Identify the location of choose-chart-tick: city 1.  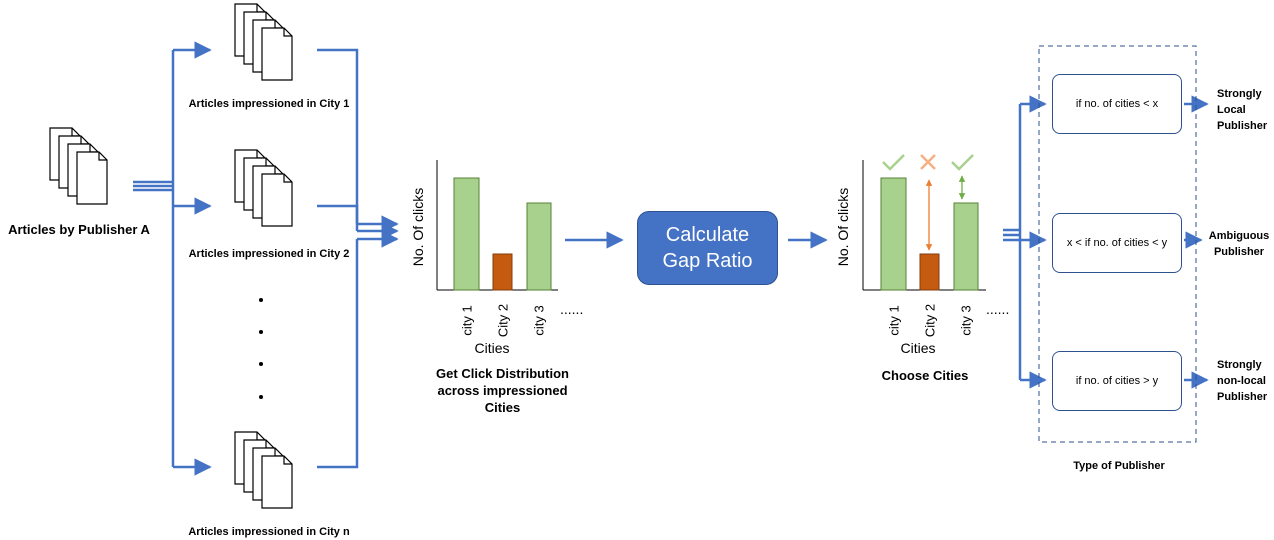
(894, 320).